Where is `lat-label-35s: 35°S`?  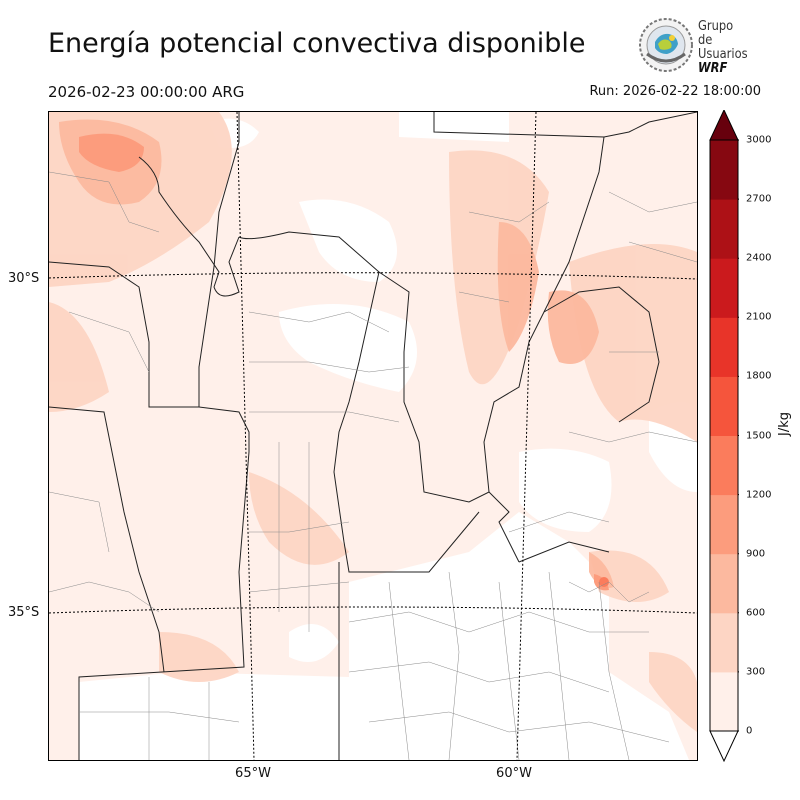
lat-label-35s: 35°S is located at coordinates (24, 612).